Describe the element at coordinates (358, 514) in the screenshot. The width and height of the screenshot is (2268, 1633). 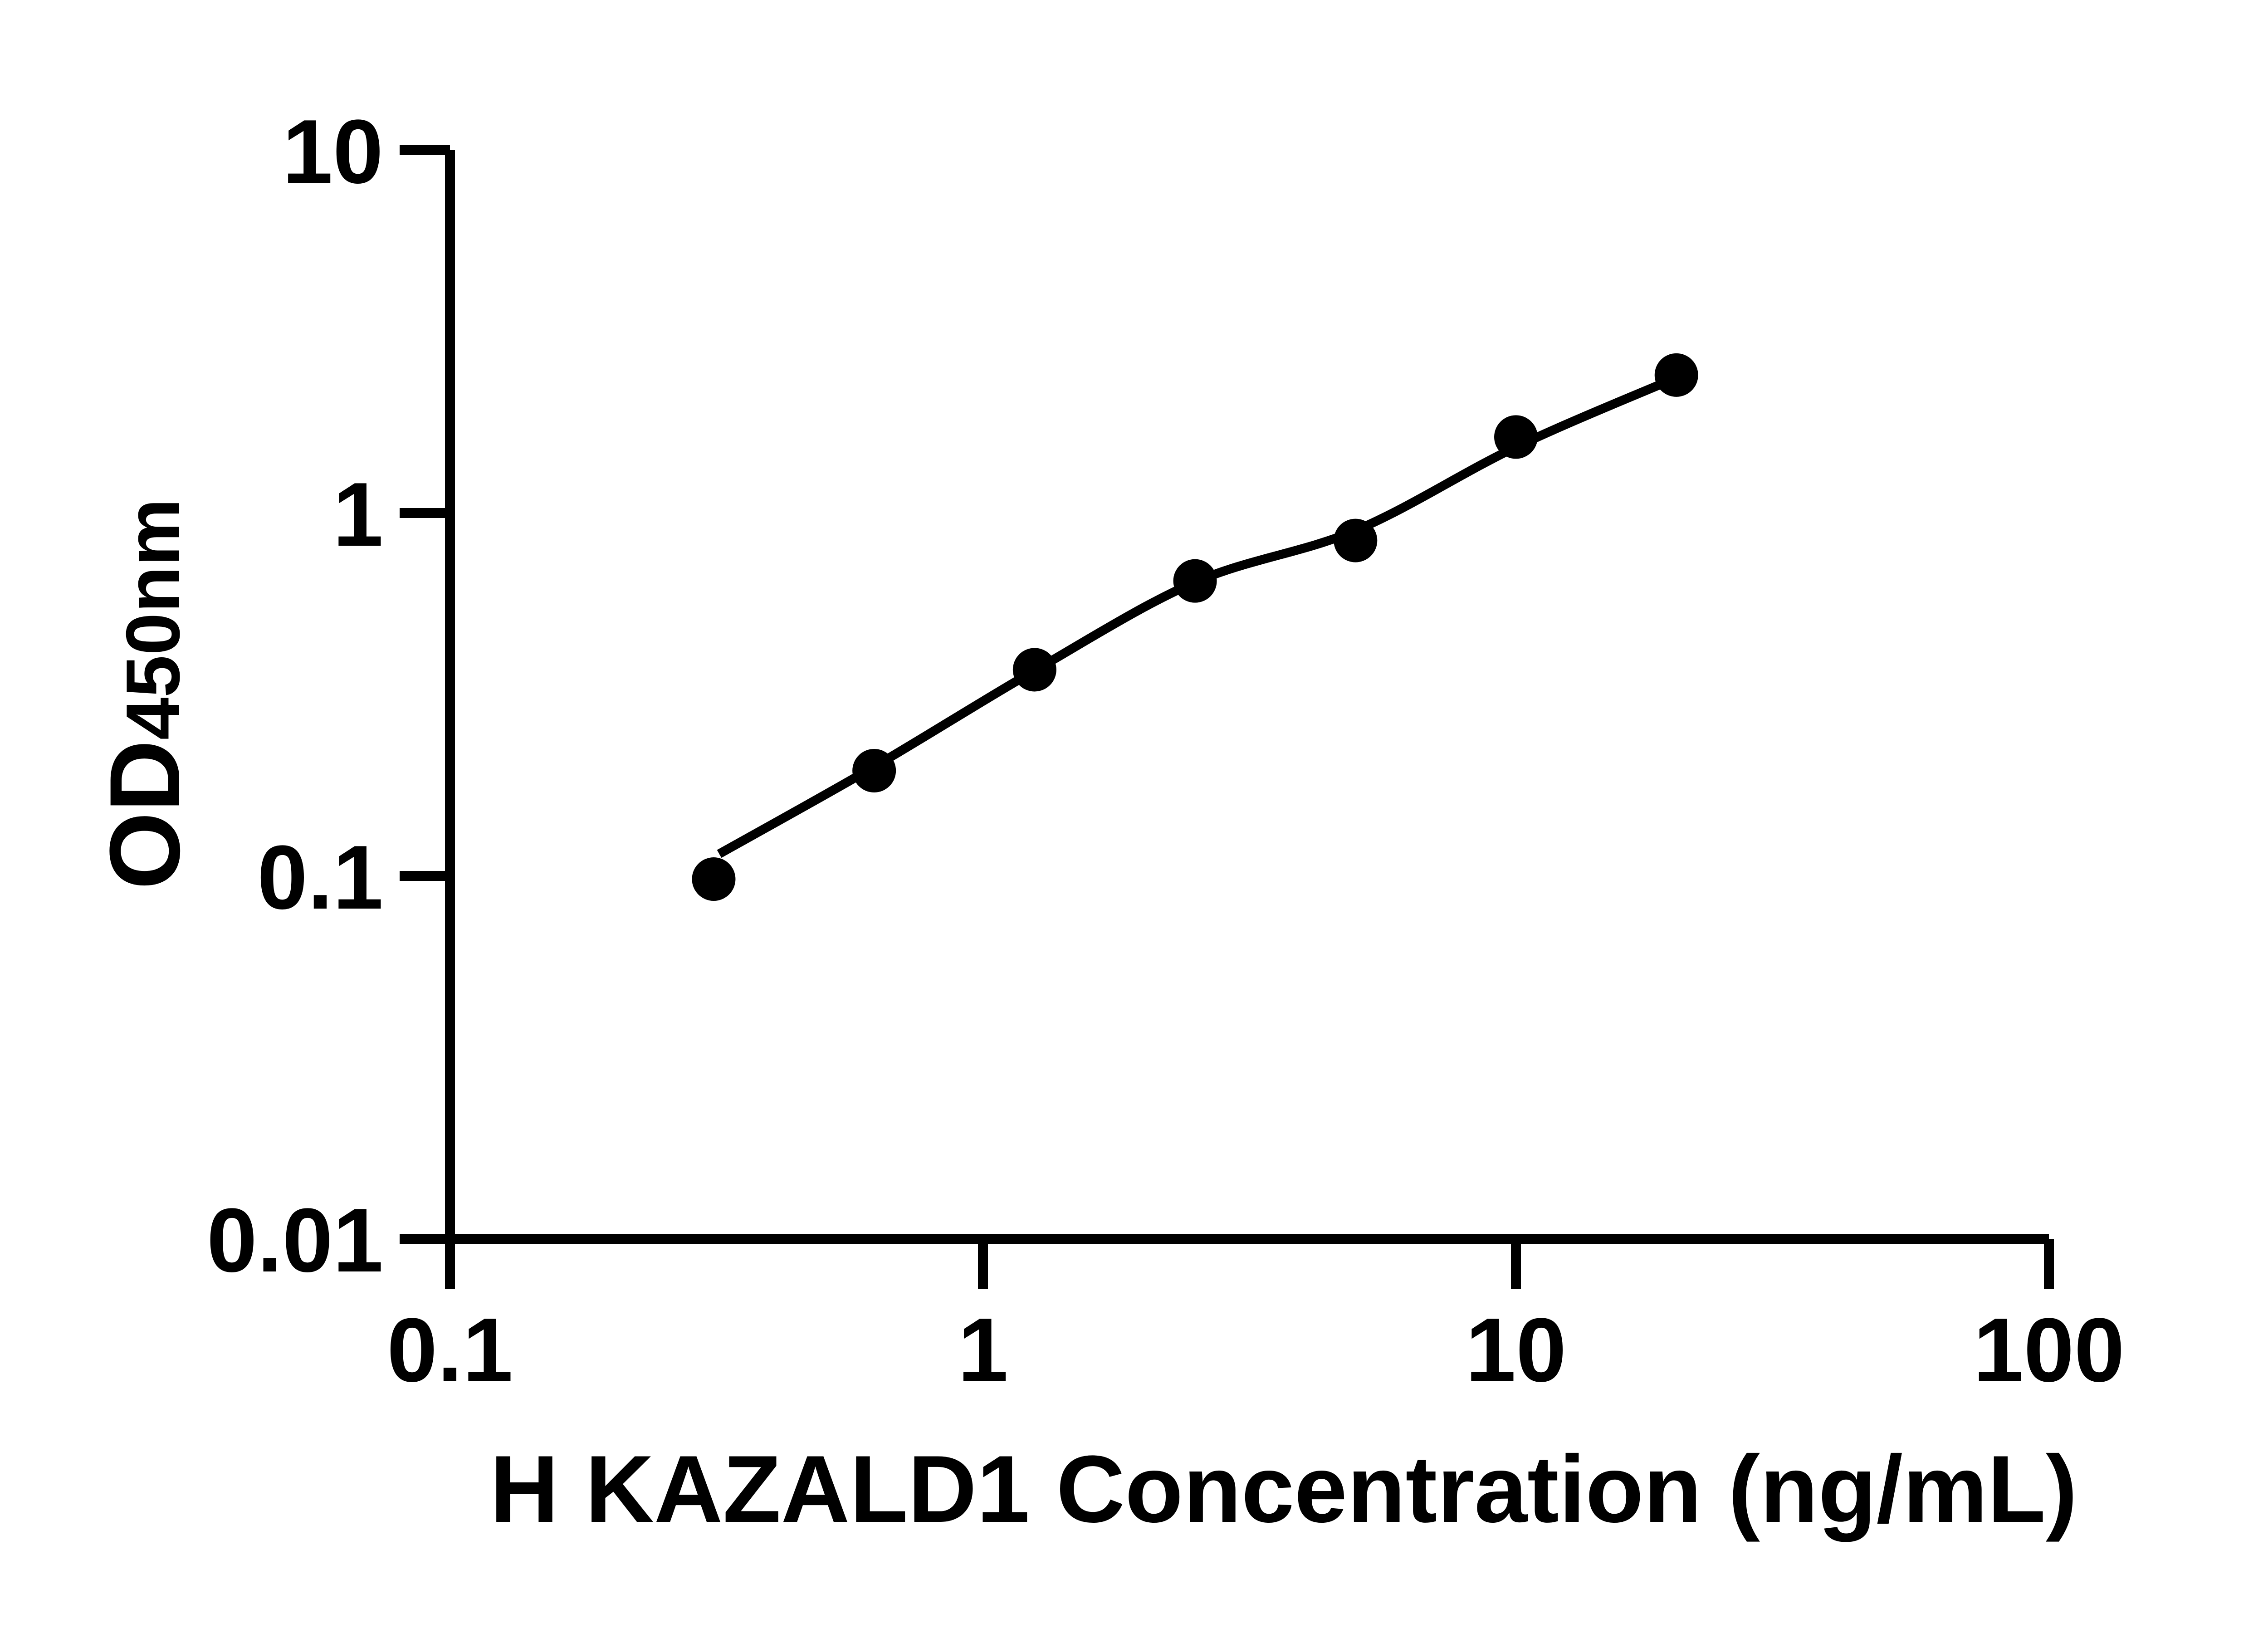
I see `y-tick-label: 1` at that location.